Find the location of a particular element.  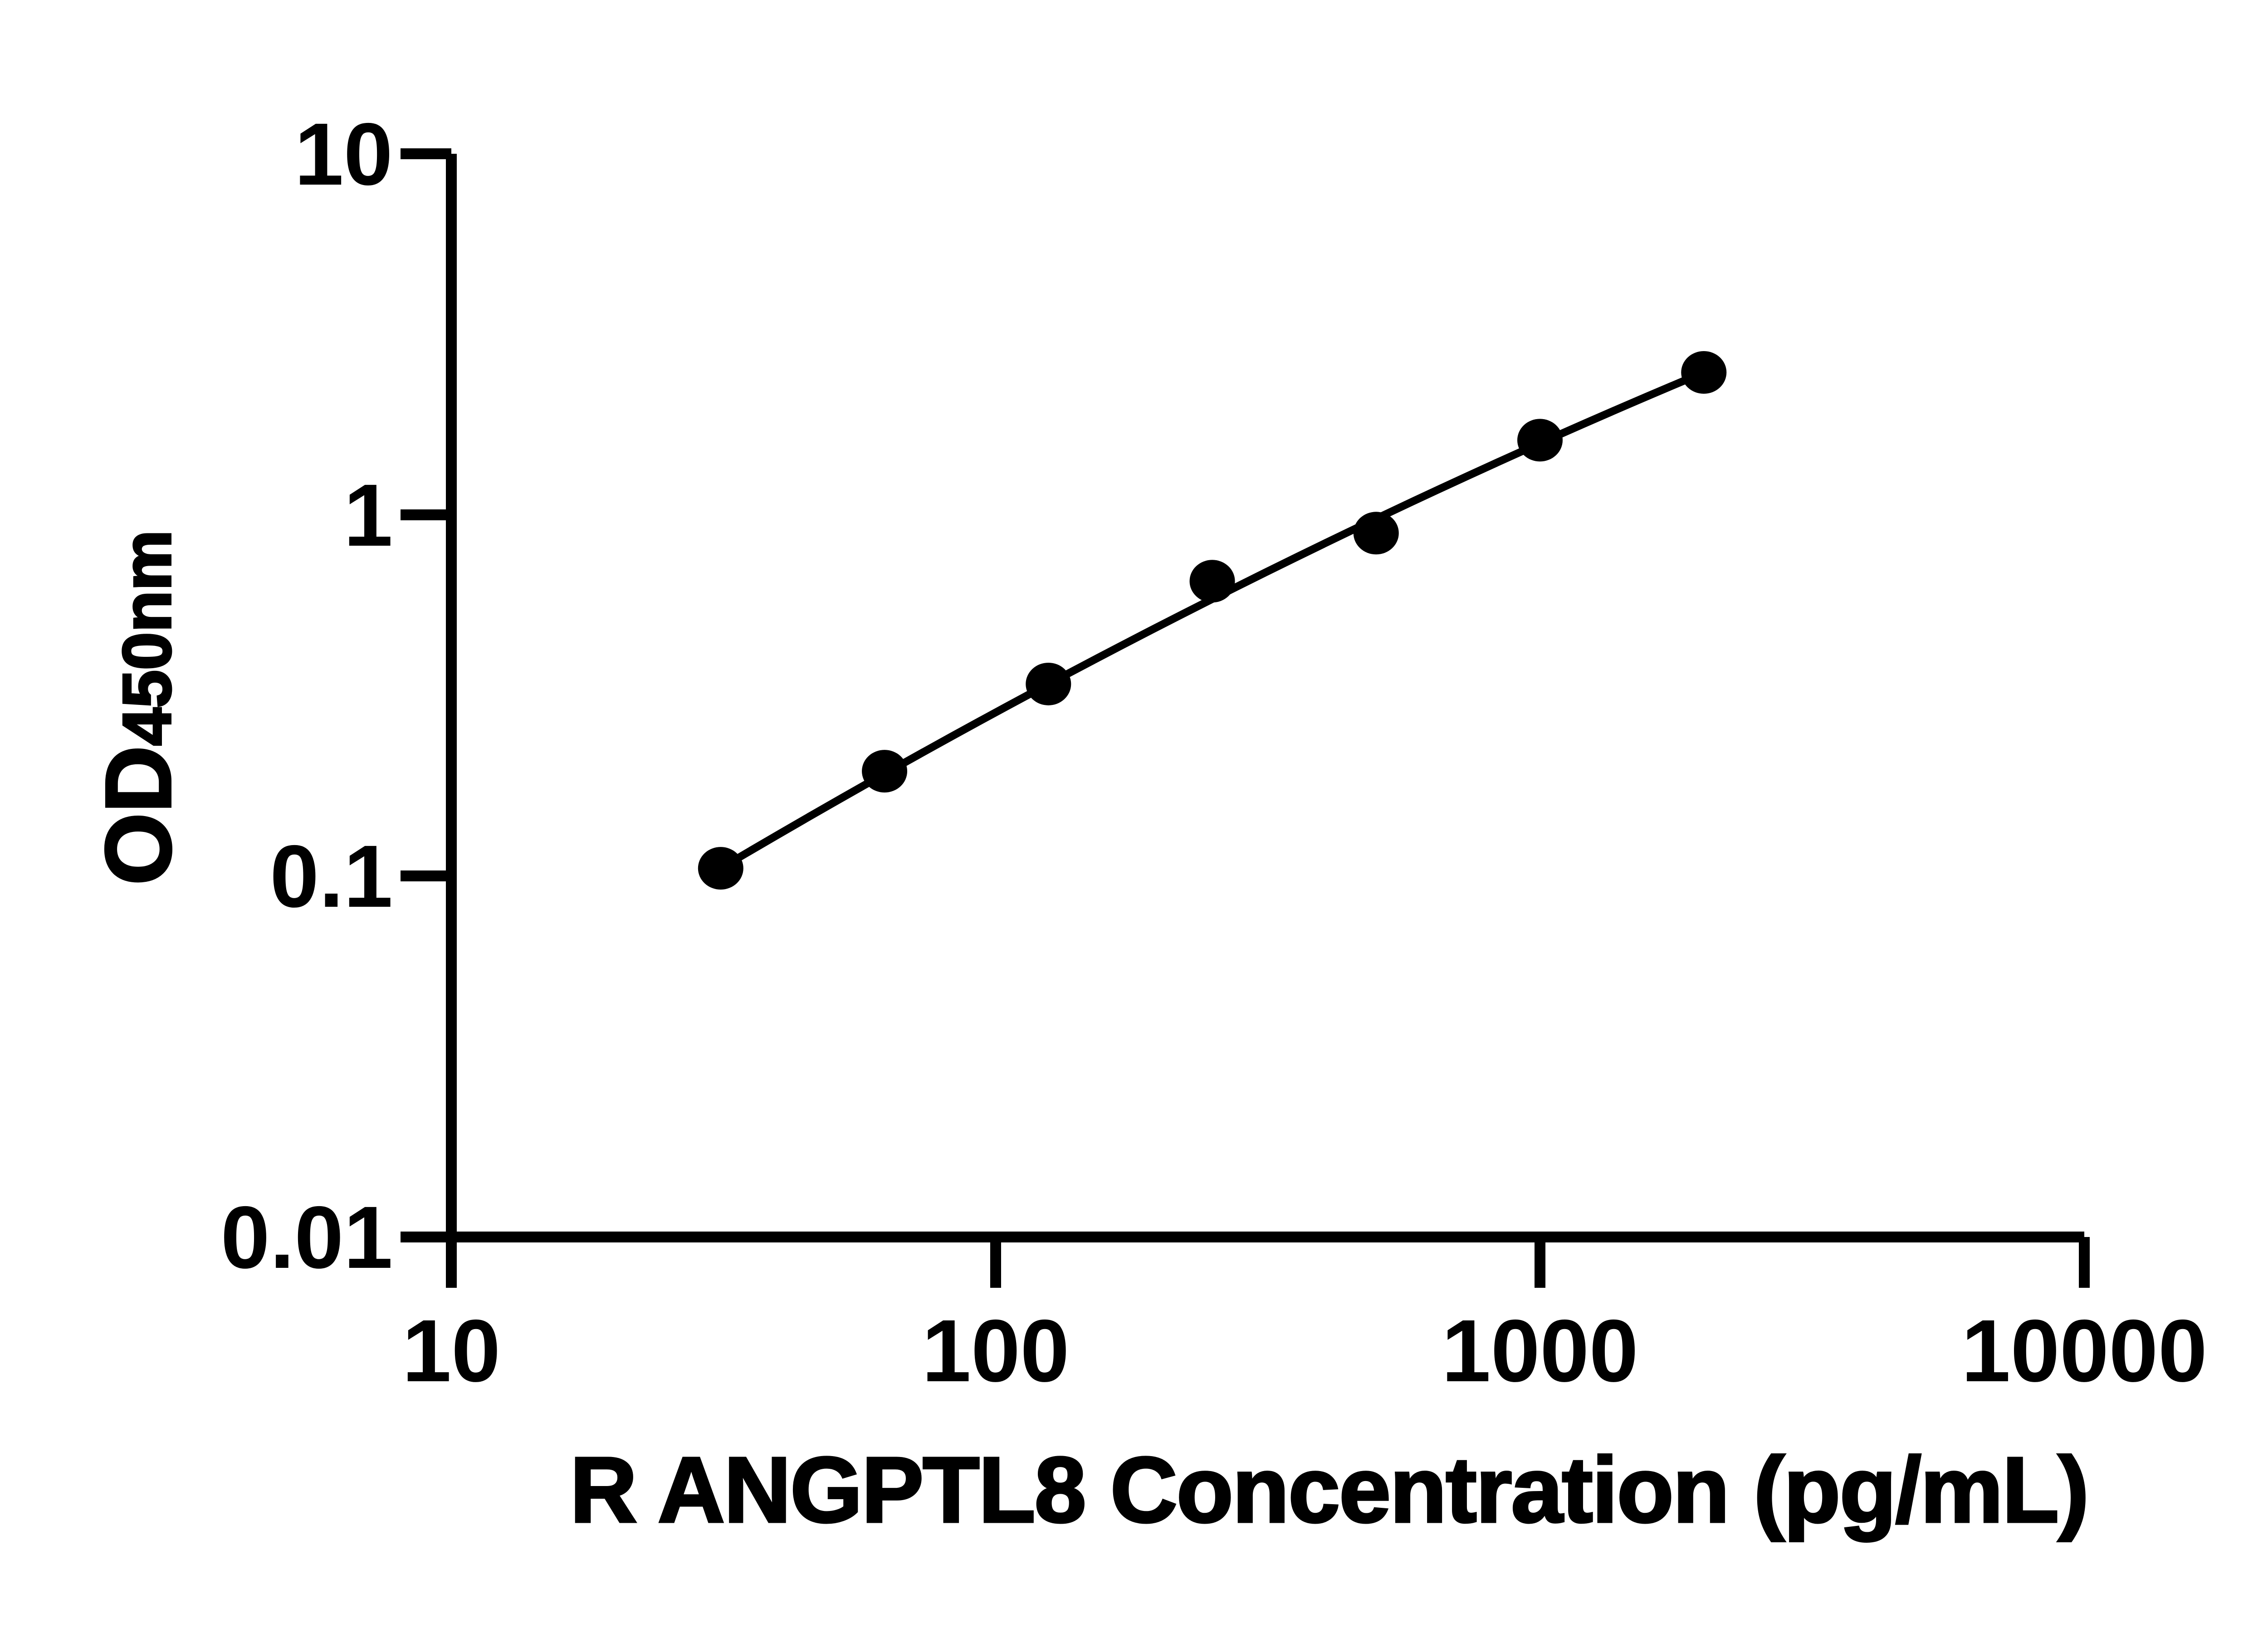

y-axis-title-subscript: 450nm is located at coordinates (147, 638).